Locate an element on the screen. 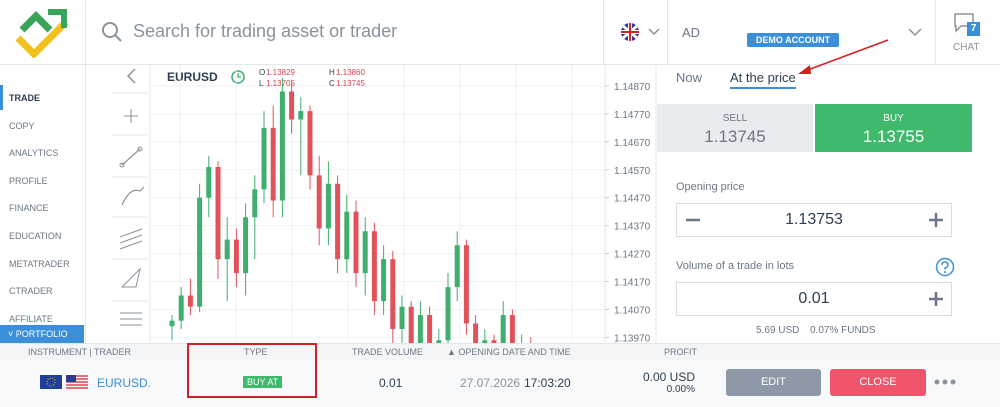 The height and width of the screenshot is (407, 1000). help-icon is located at coordinates (945, 267).